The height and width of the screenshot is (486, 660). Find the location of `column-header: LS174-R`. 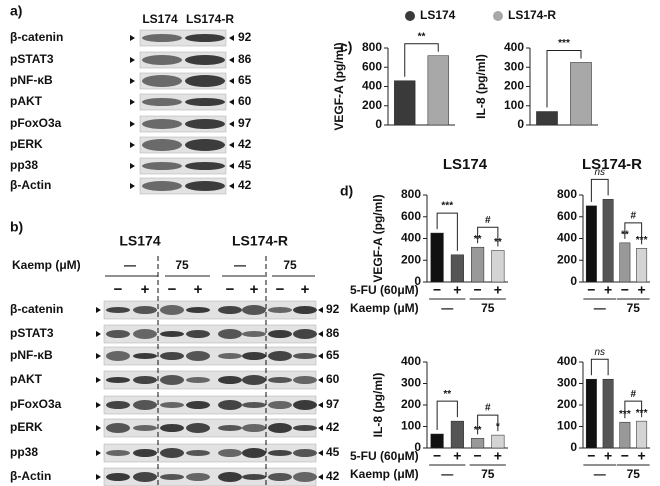

column-header: LS174-R is located at coordinates (210, 19).